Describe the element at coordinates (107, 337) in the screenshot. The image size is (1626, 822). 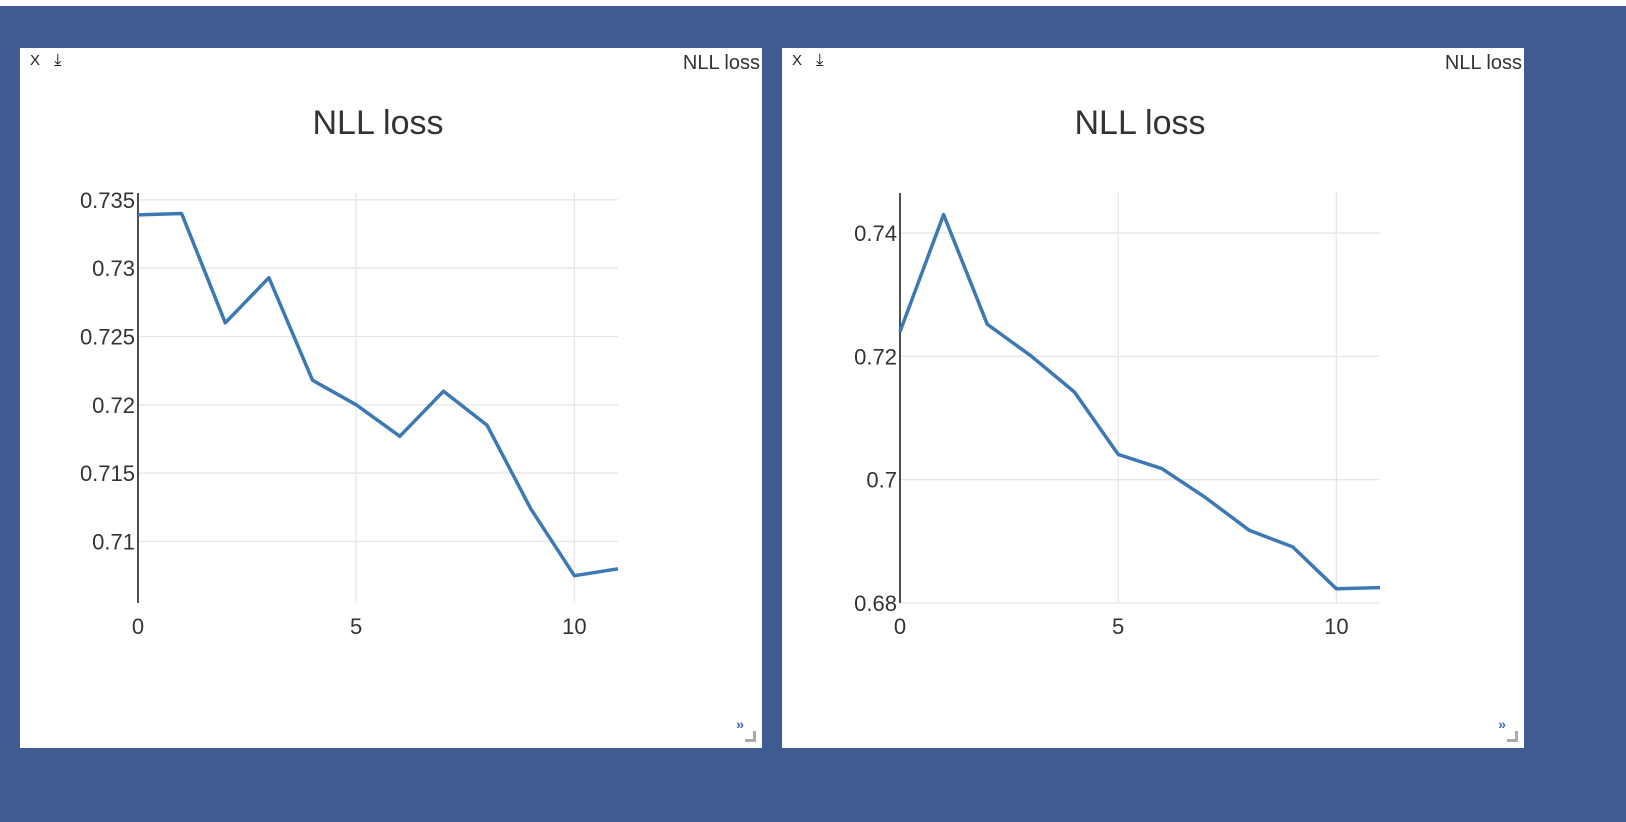
I see `y-tick-label: 0.725` at that location.